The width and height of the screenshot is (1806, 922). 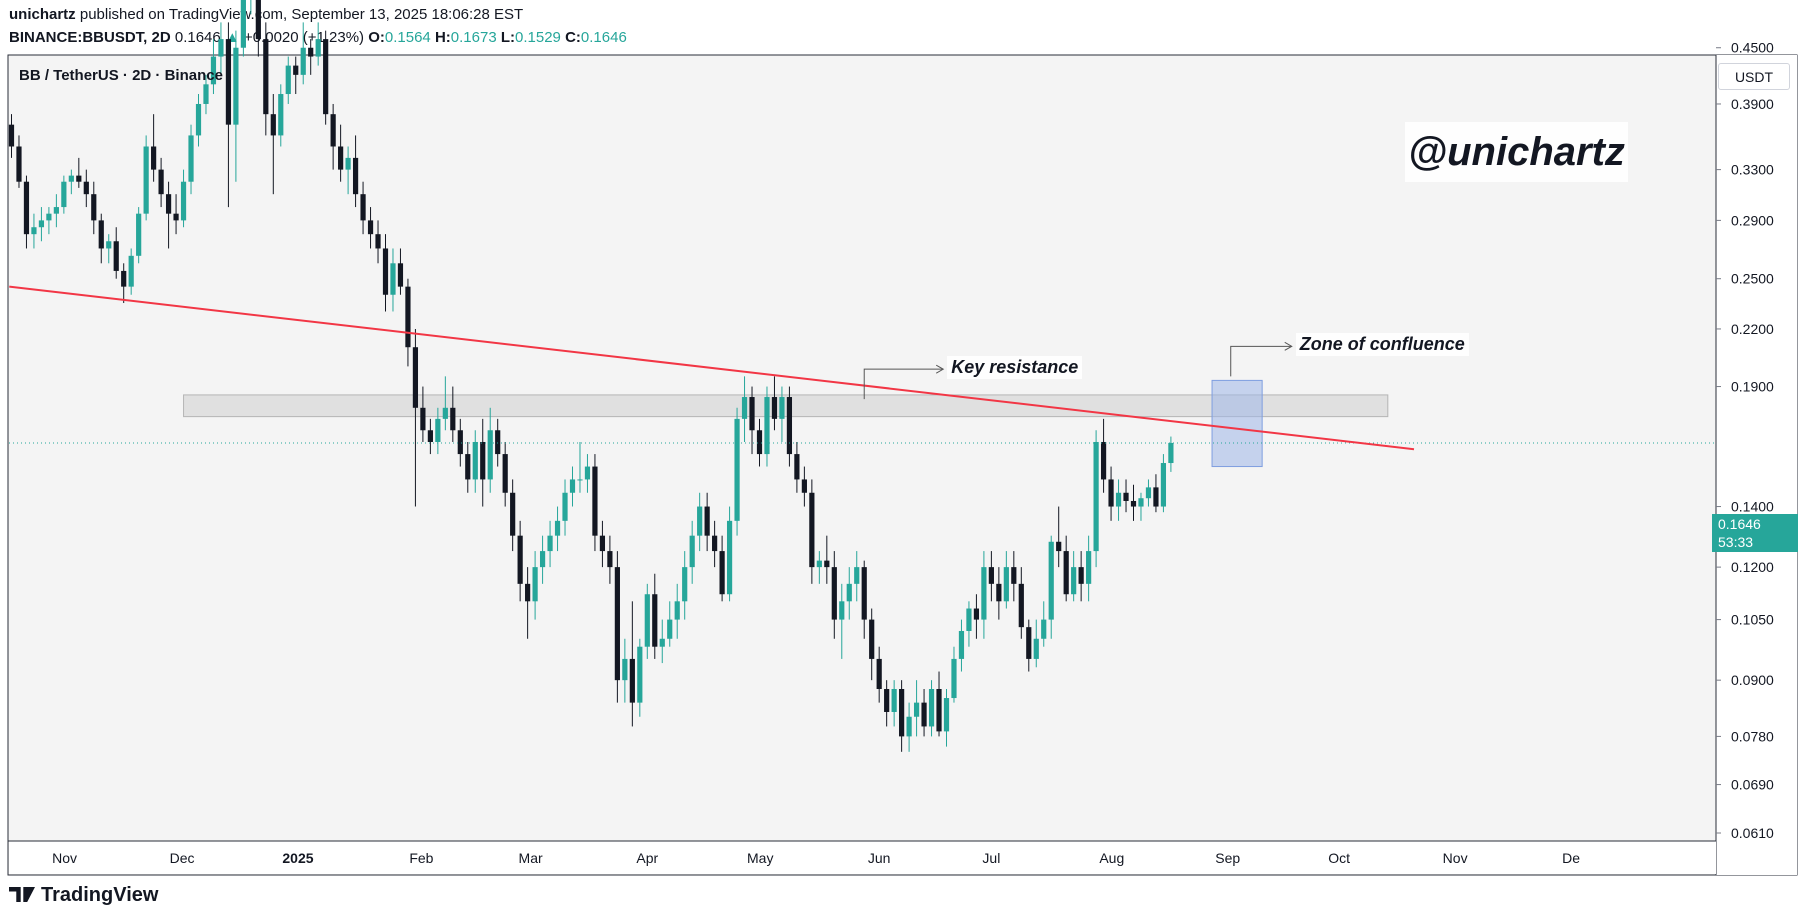 What do you see at coordinates (603, 37) in the screenshot?
I see `close-value: 0.1646` at bounding box center [603, 37].